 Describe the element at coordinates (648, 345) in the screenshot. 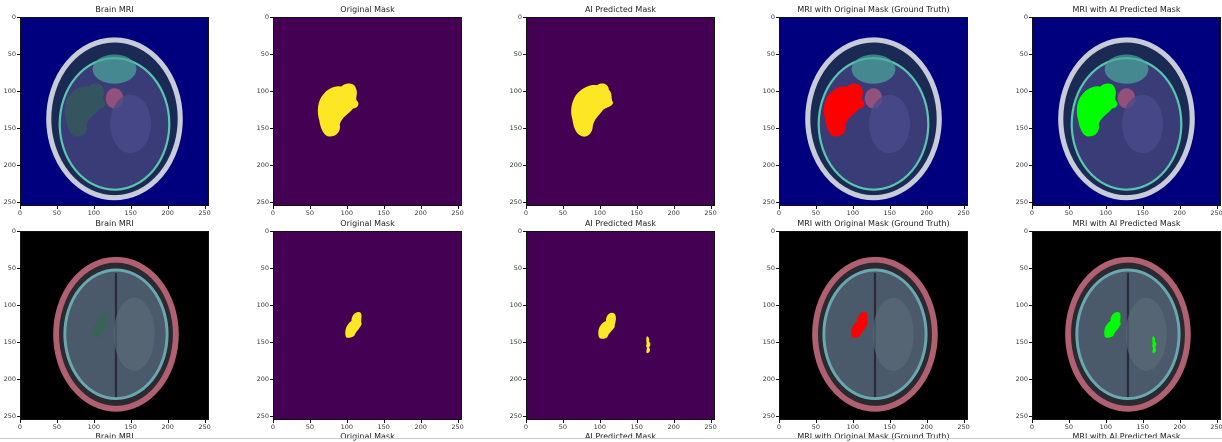

I see `false-positive-mask` at that location.